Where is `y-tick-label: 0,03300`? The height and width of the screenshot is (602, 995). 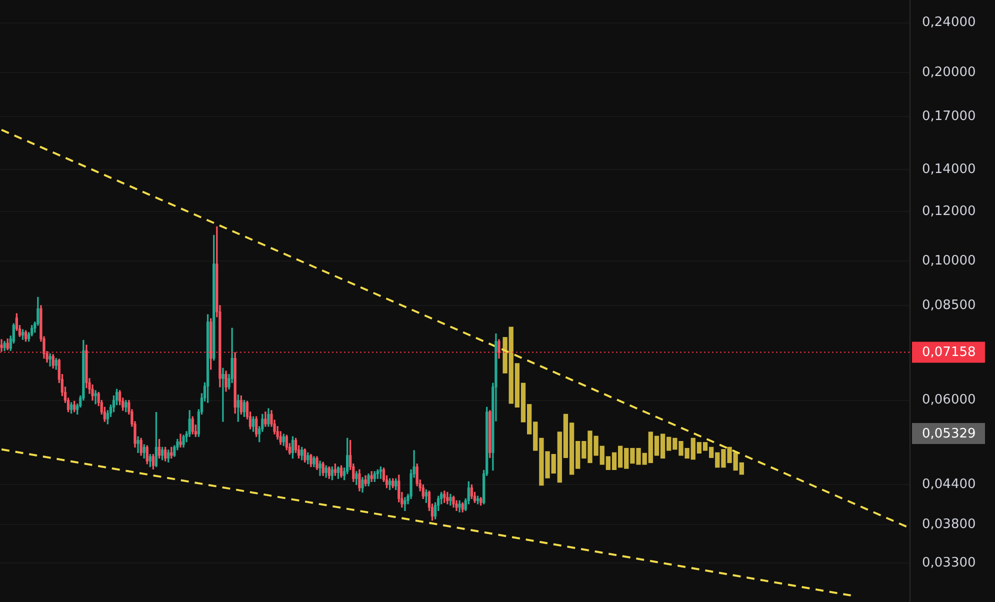
y-tick-label: 0,03300 is located at coordinates (949, 562).